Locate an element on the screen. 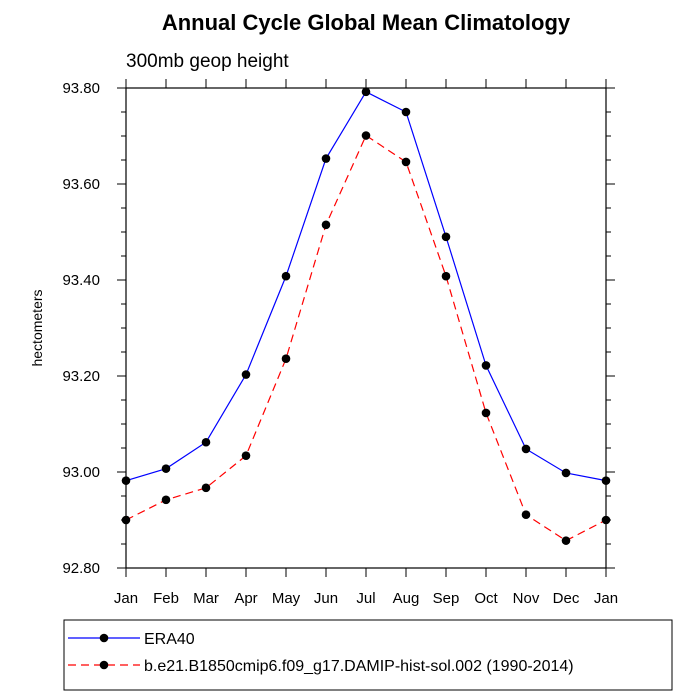  x-tick-label: May is located at coordinates (286, 598).